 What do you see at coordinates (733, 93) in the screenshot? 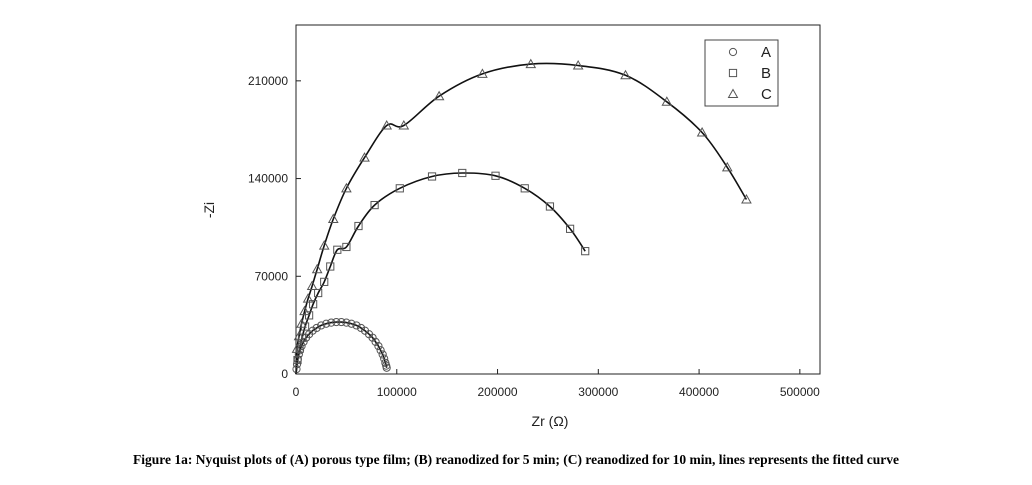
I see `legend-marker-C` at bounding box center [733, 93].